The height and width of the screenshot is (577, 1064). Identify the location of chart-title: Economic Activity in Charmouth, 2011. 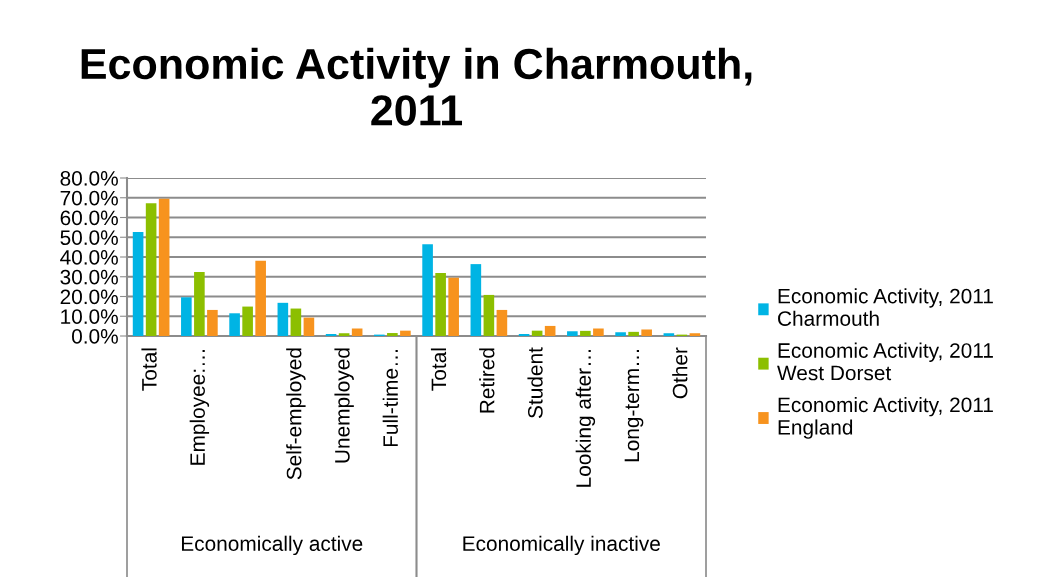
(416, 86).